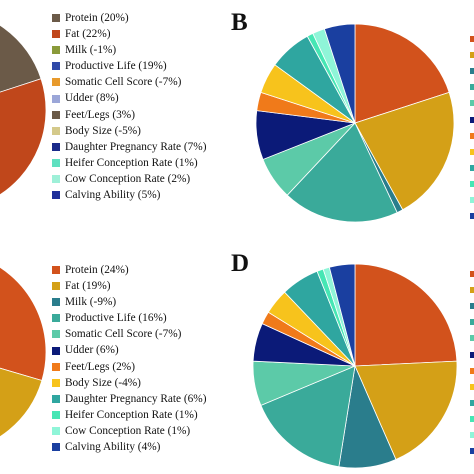 The image size is (474, 474). I want to click on pie-chart-c, so click(23, 352).